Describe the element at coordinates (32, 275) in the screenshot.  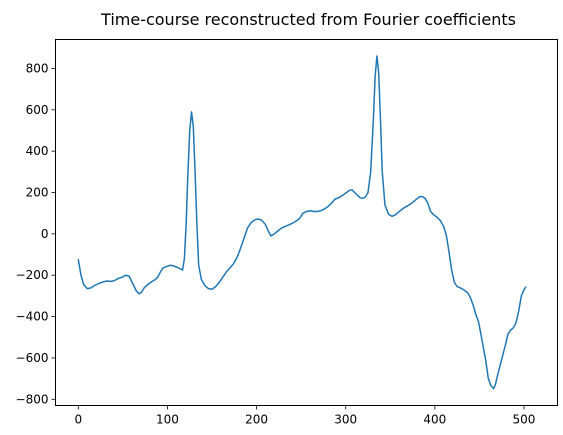
I see `y-tick-label: −200` at that location.